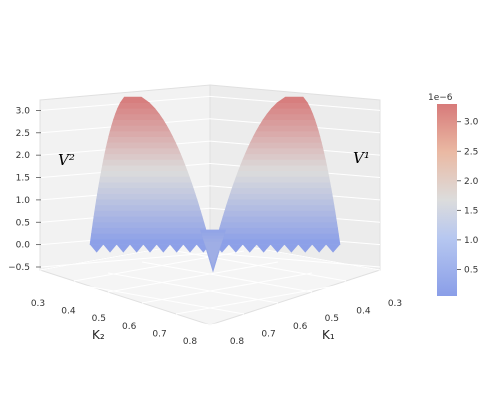 This screenshot has height=401, width=485. Describe the element at coordinates (328, 335) in the screenshot. I see `x-axis-label: K₁` at that location.